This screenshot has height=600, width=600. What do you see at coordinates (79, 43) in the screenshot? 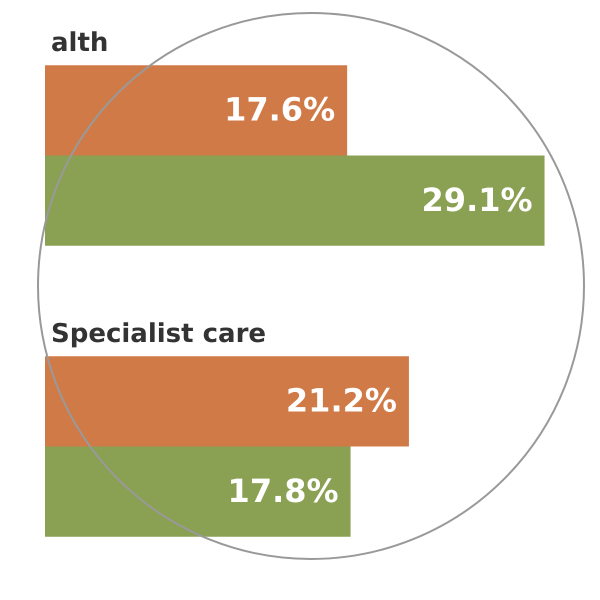
I see `y-tick-label: alth` at bounding box center [79, 43].